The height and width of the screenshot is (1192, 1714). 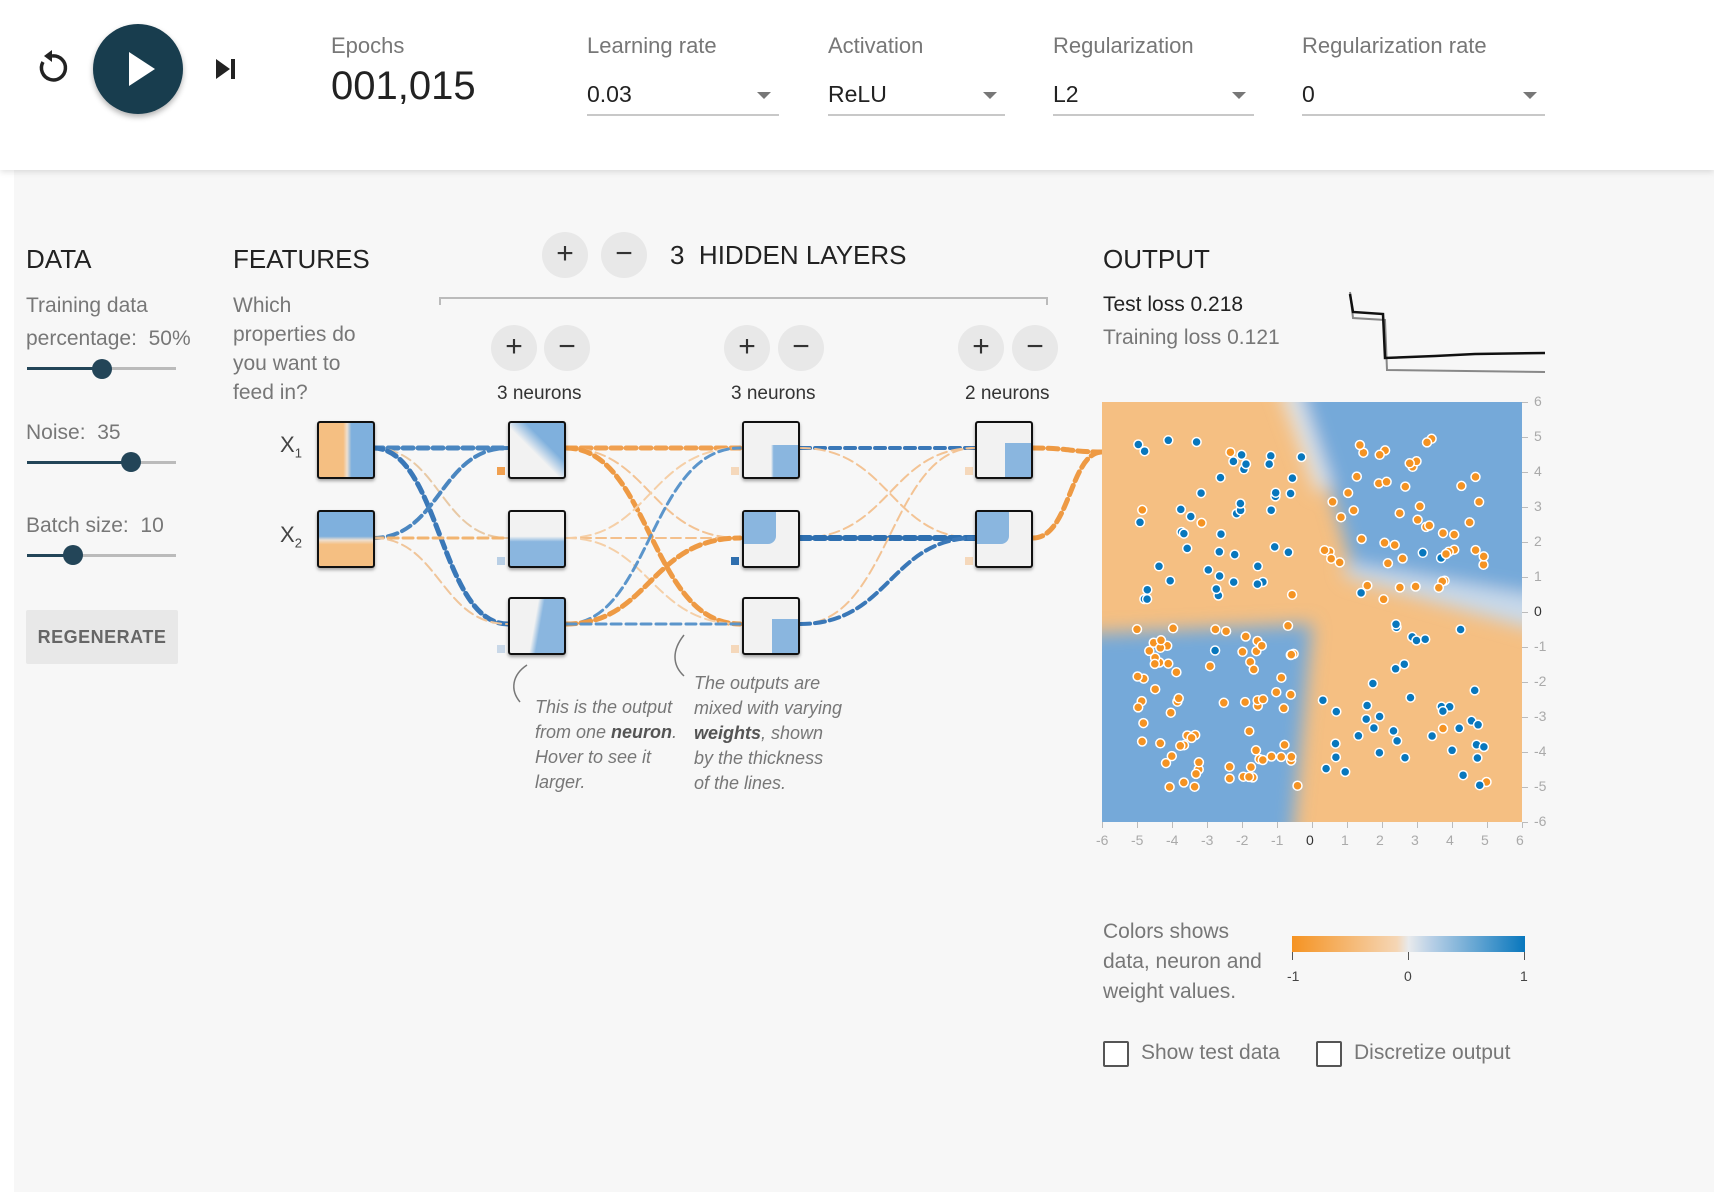 I want to click on bias-square, so click(x=735, y=471).